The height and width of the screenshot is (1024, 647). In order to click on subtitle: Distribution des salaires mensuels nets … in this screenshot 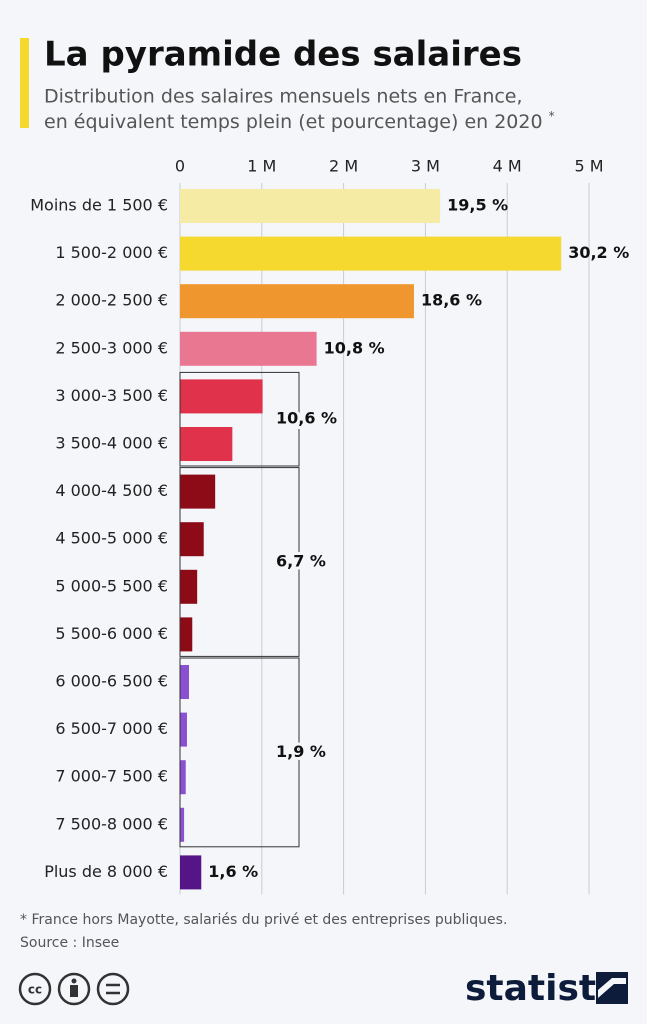, I will do `click(283, 97)`.